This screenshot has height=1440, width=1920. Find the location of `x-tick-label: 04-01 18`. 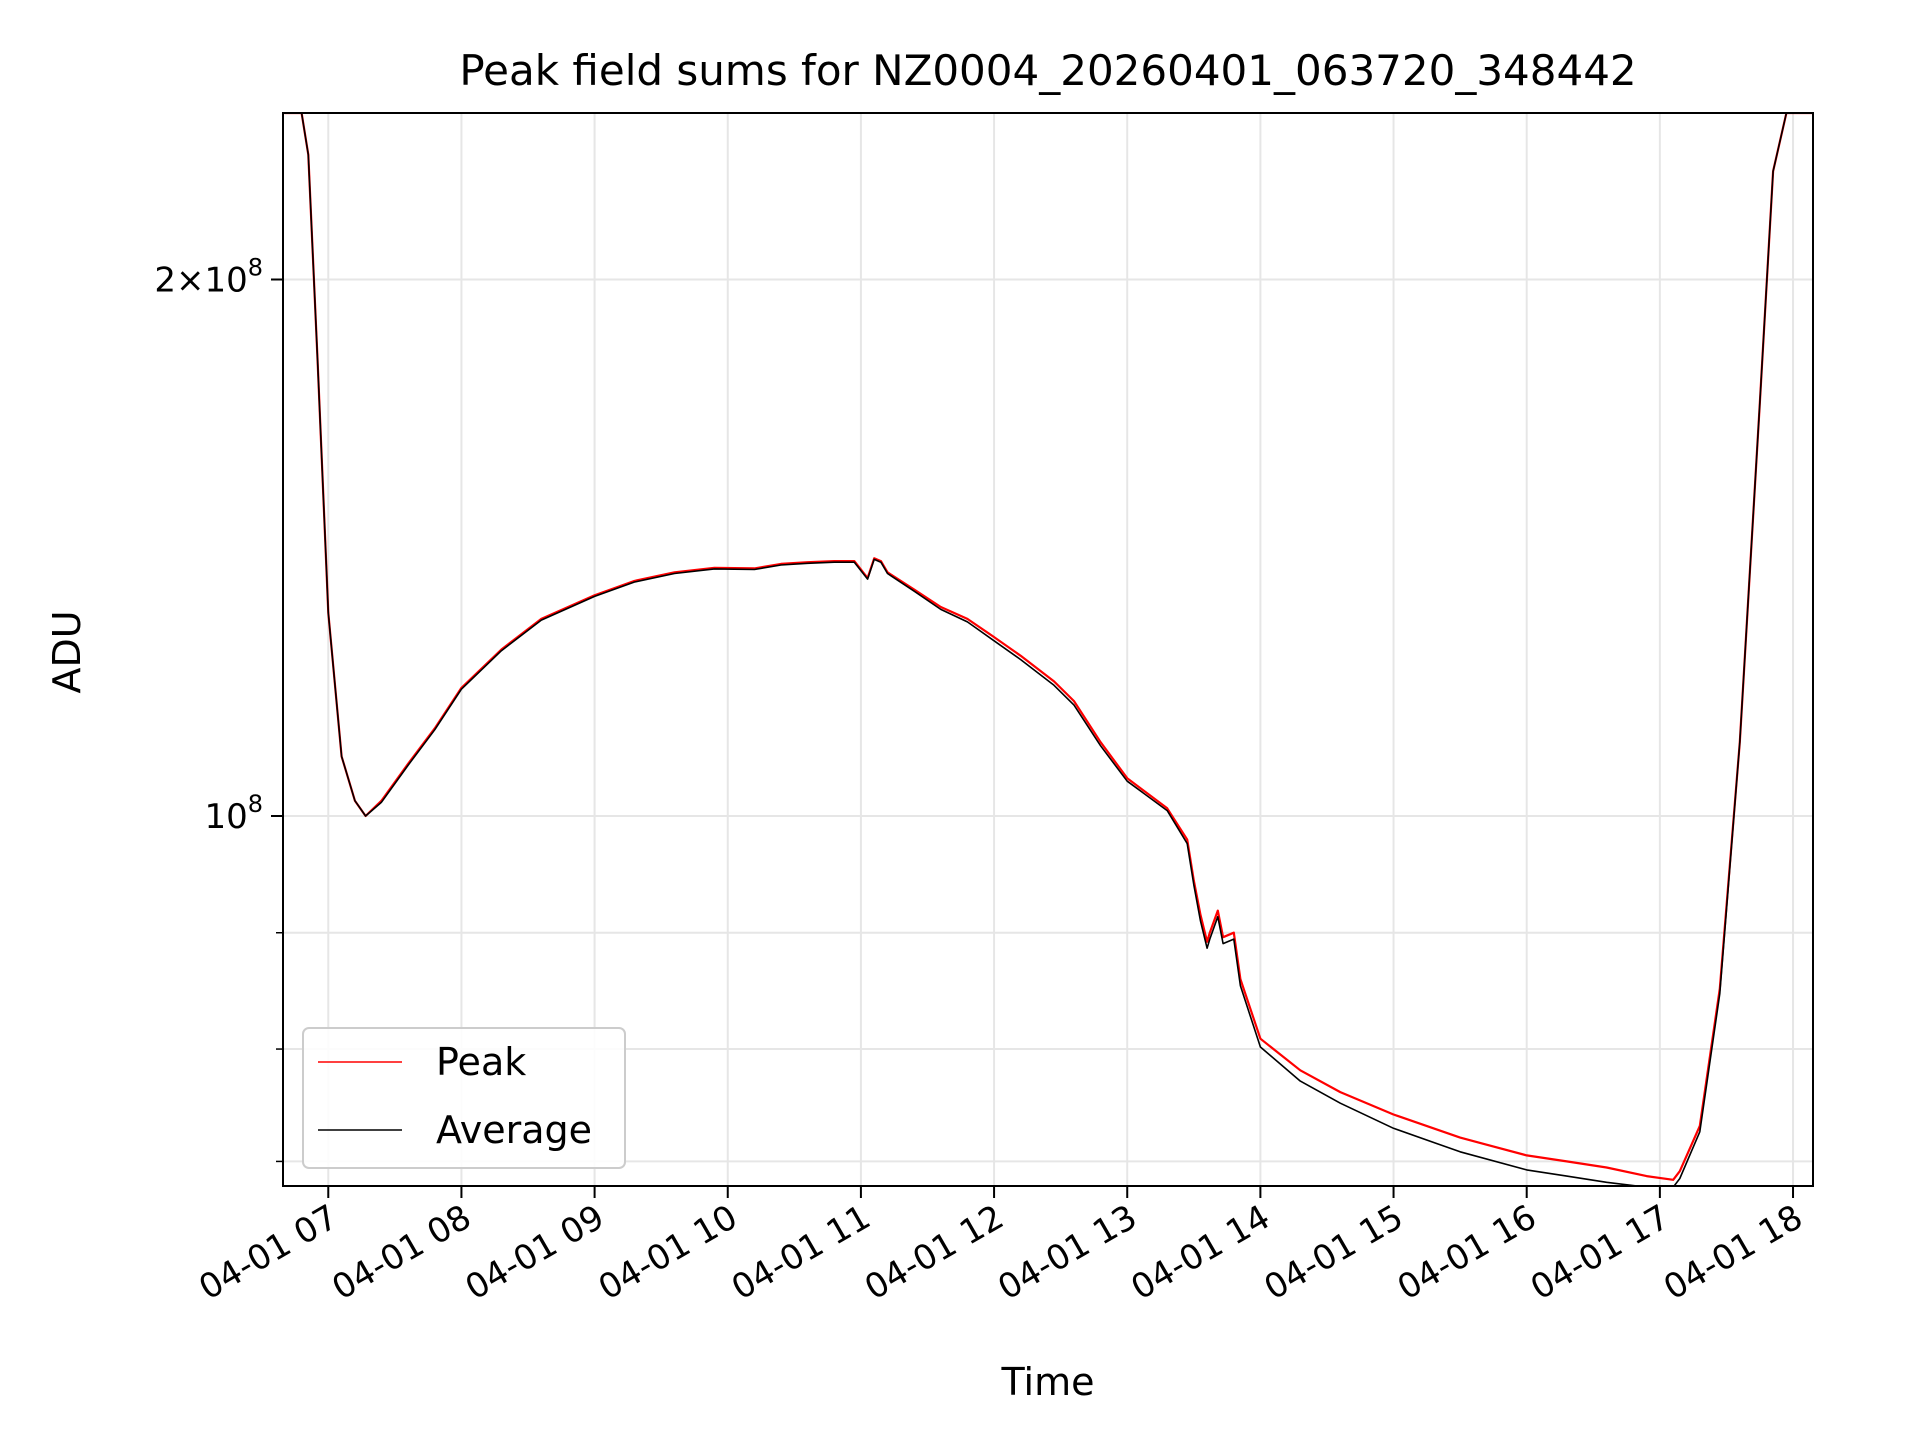

x-tick-label: 04-01 18 is located at coordinates (1733, 1252).